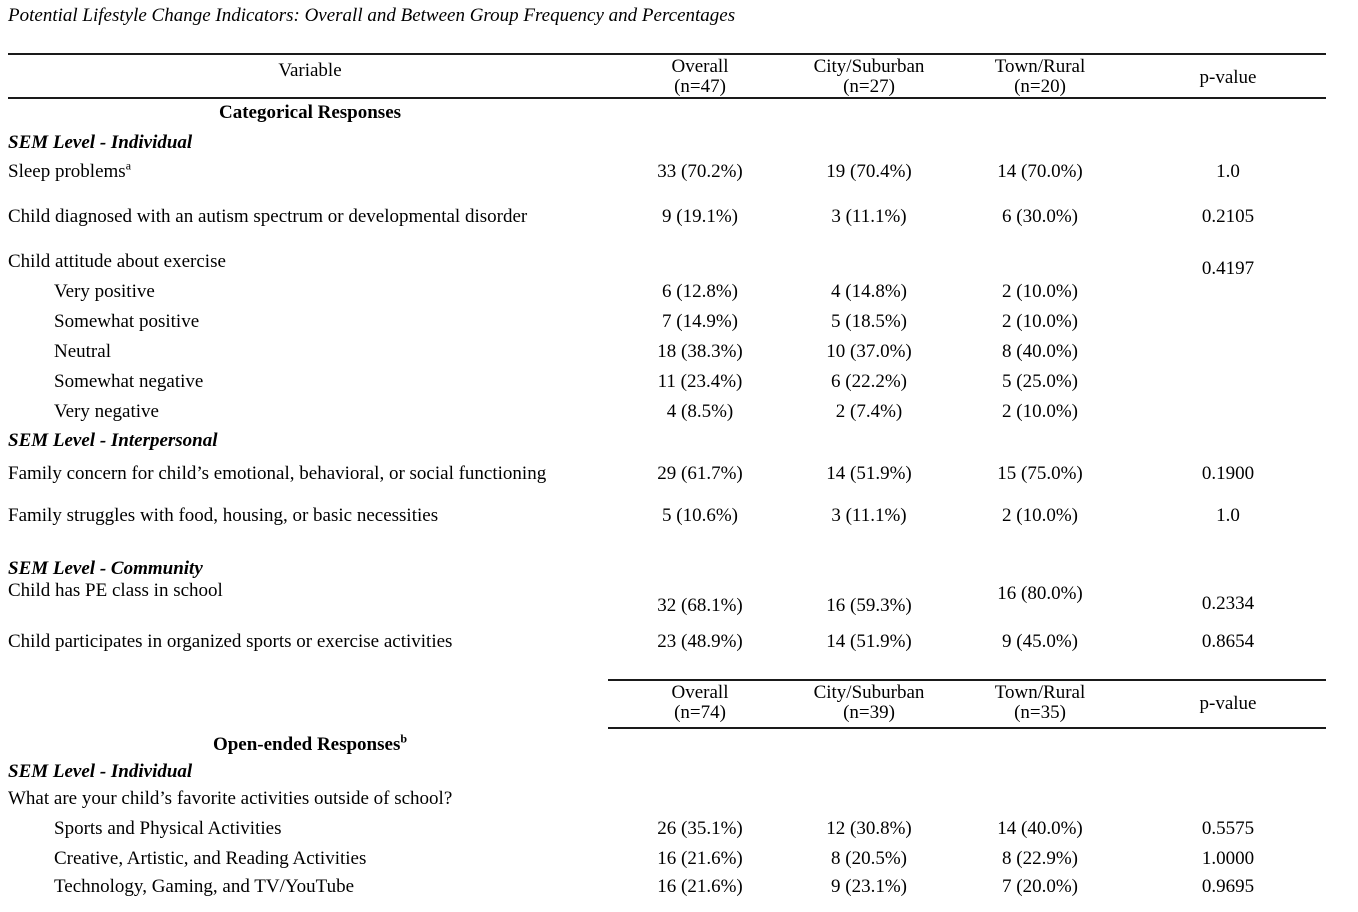 The width and height of the screenshot is (1358, 912). I want to click on town-rural-column-header: Town/Rural (n=20), so click(1040, 76).